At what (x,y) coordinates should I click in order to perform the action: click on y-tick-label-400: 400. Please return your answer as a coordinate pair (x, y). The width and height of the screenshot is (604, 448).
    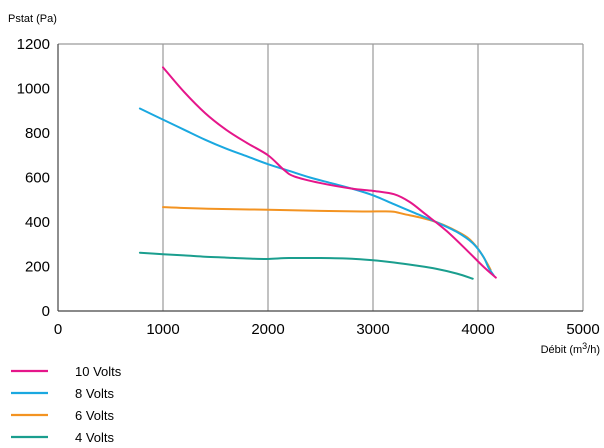
    Looking at the image, I should click on (37, 222).